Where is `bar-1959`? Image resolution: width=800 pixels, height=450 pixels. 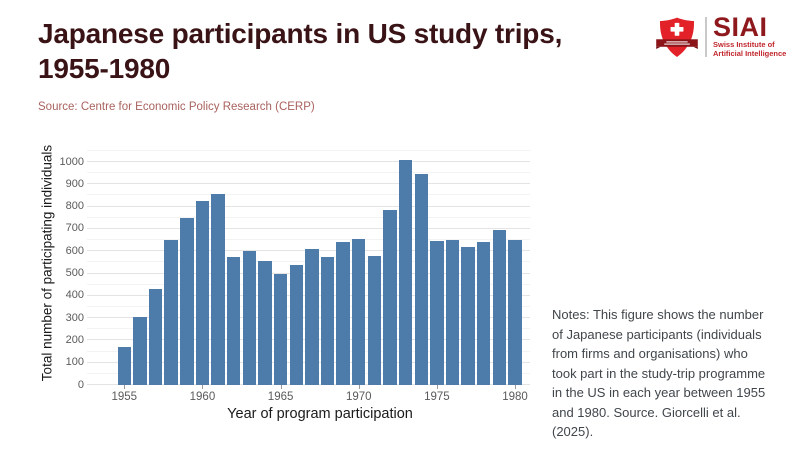
bar-1959 is located at coordinates (187, 301).